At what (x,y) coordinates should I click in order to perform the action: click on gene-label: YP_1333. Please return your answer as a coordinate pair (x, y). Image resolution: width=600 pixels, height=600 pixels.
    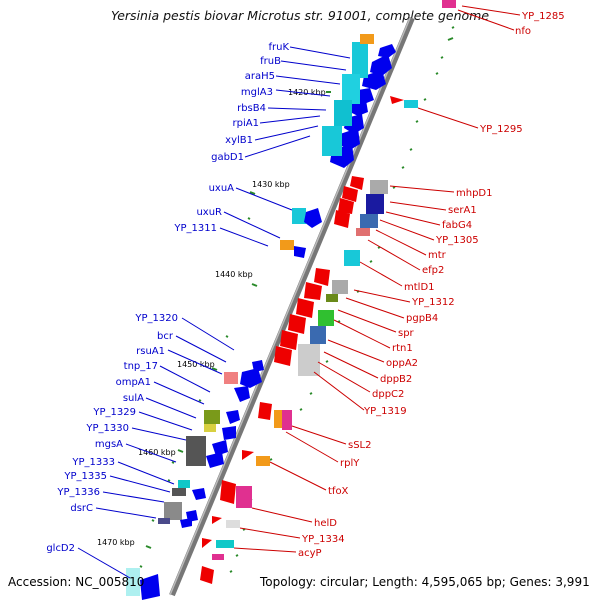
    Looking at the image, I should click on (93, 462).